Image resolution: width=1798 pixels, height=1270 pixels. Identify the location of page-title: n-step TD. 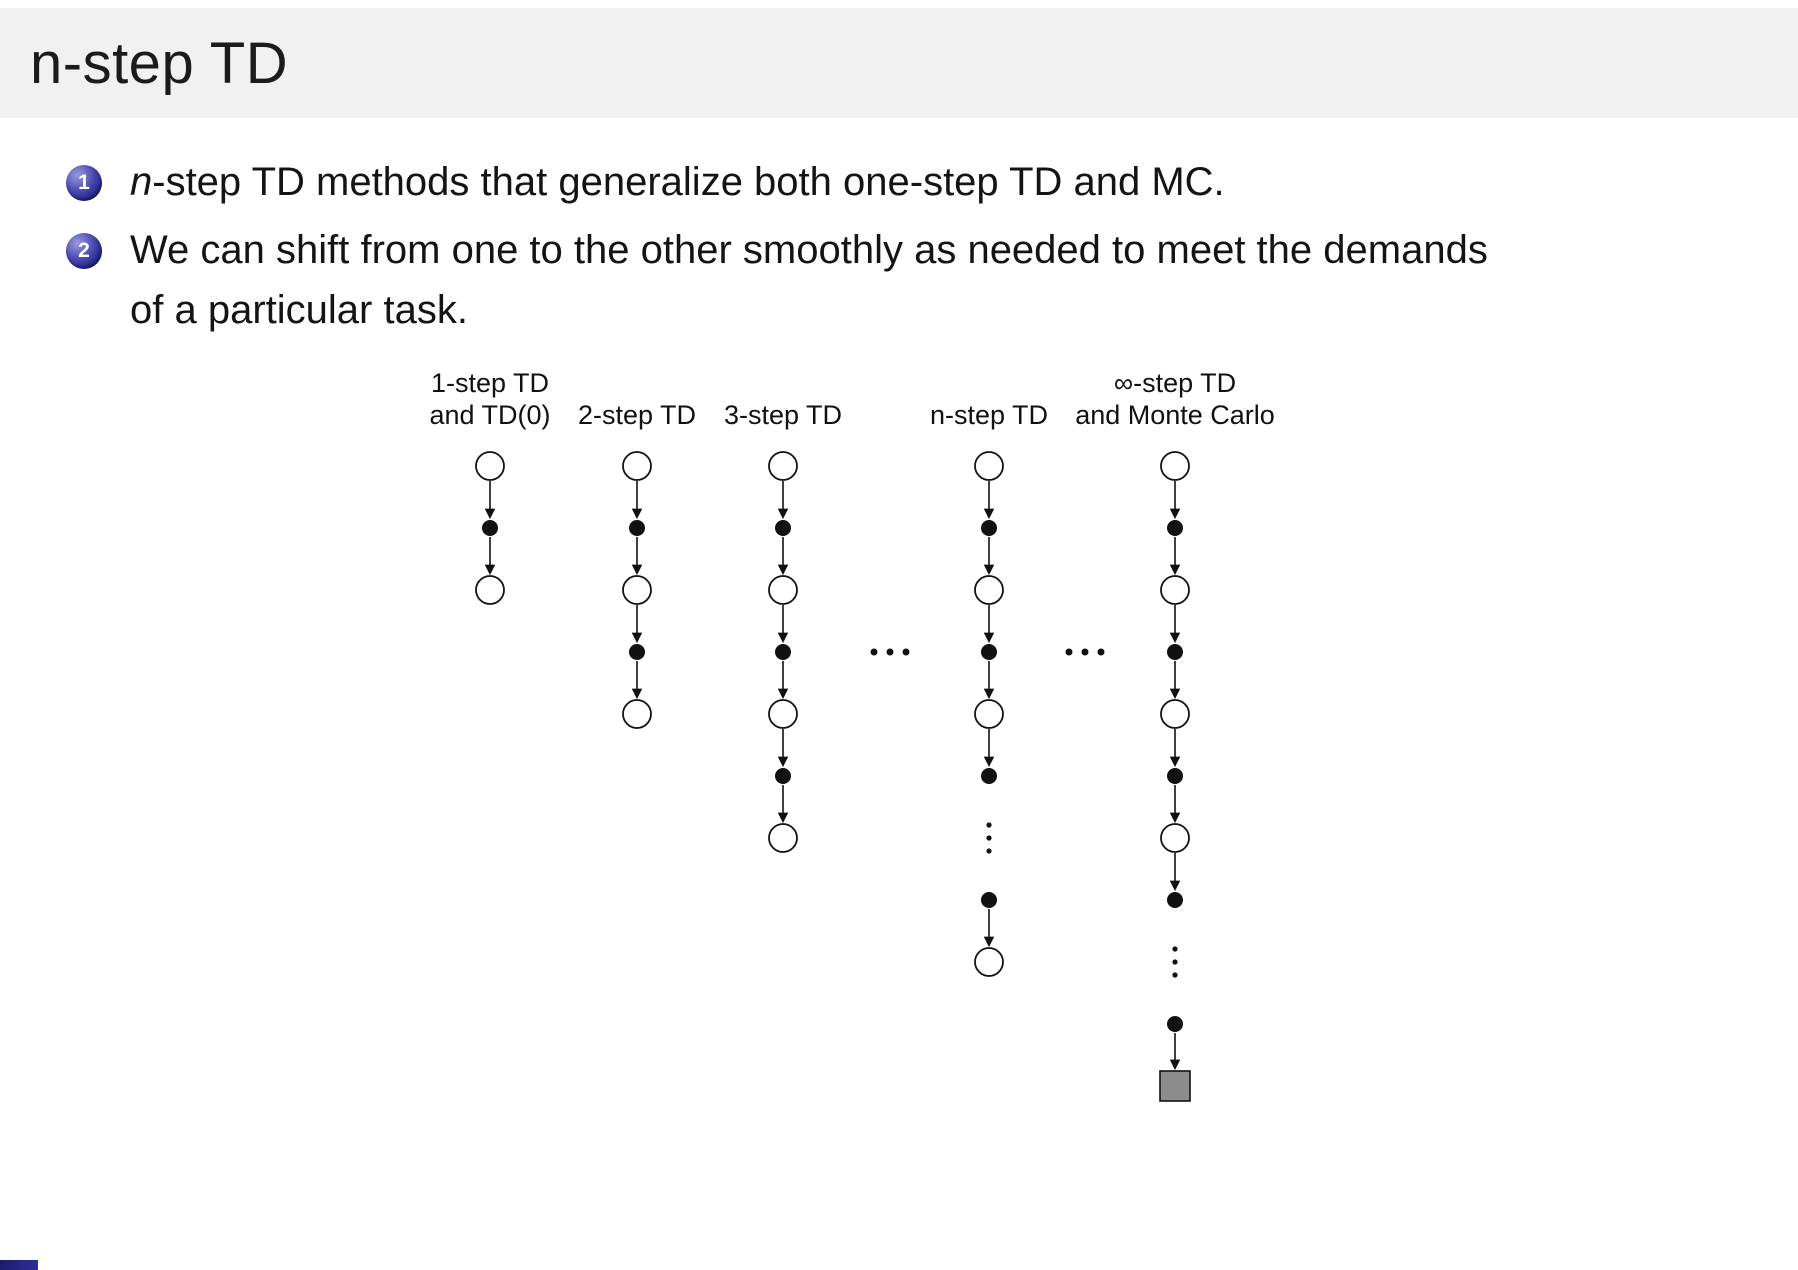
(159, 63).